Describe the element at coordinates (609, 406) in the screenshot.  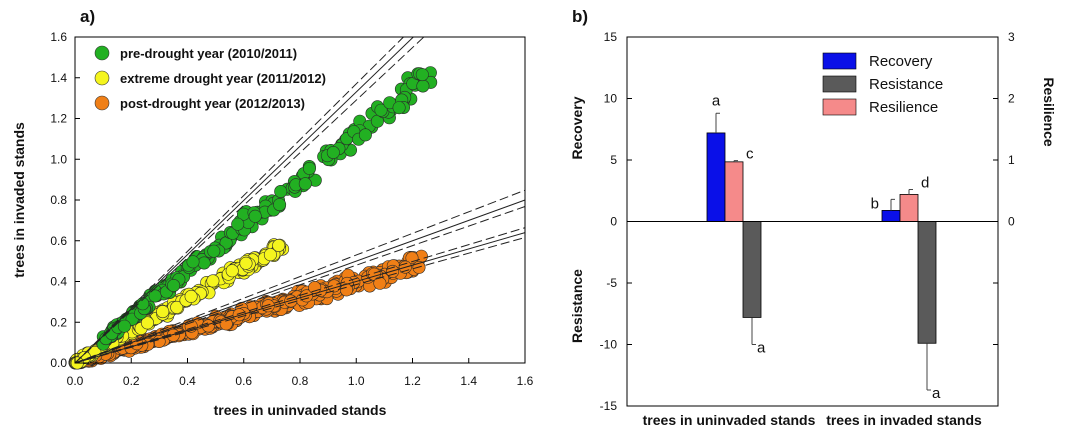
I see `left-tick-label: -15` at that location.